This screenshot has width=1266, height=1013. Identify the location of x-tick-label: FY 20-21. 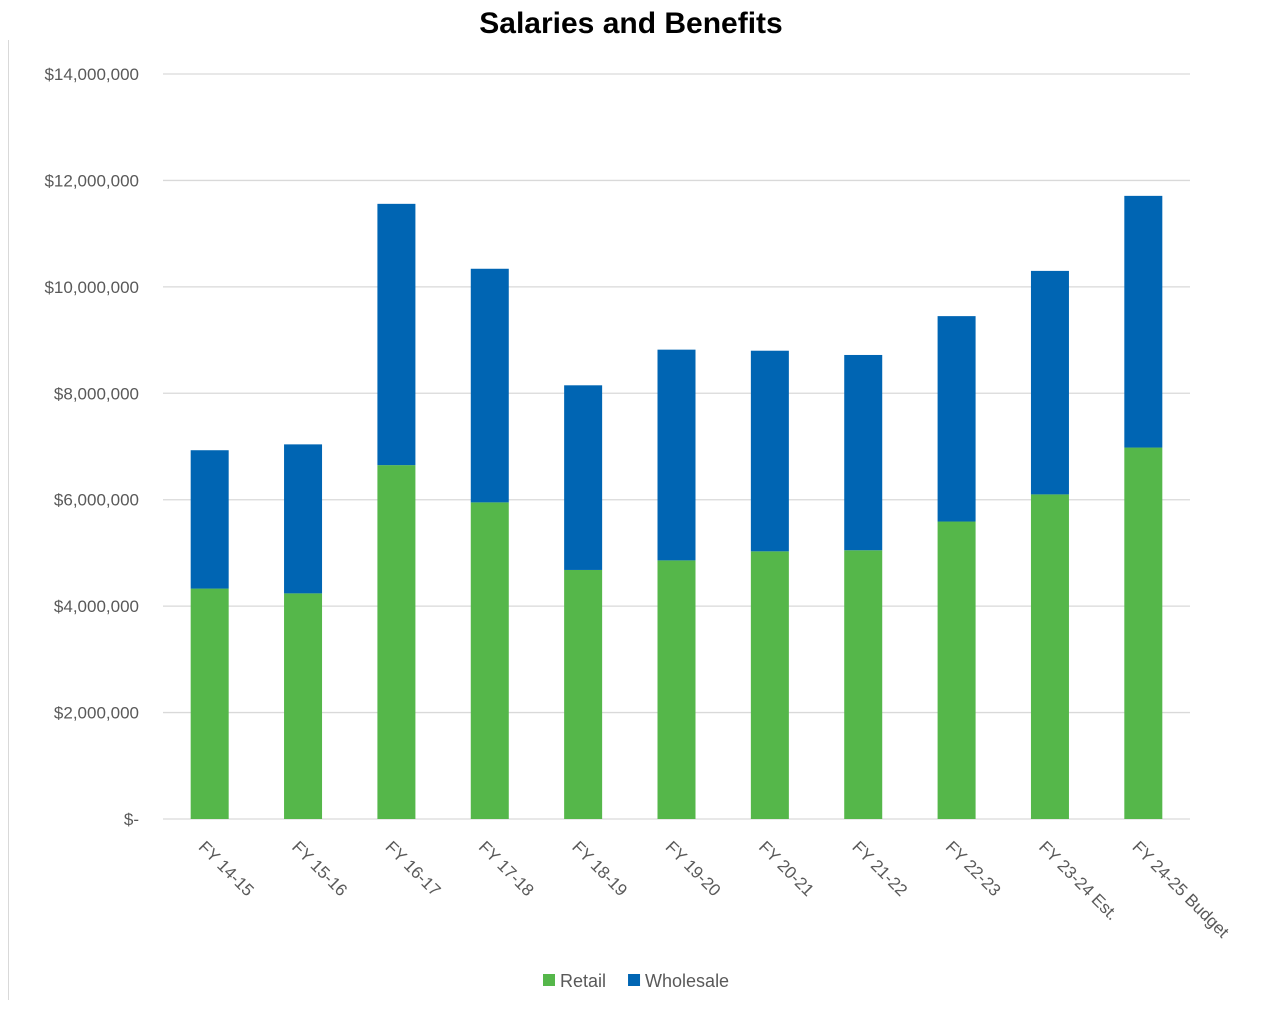
(786, 868).